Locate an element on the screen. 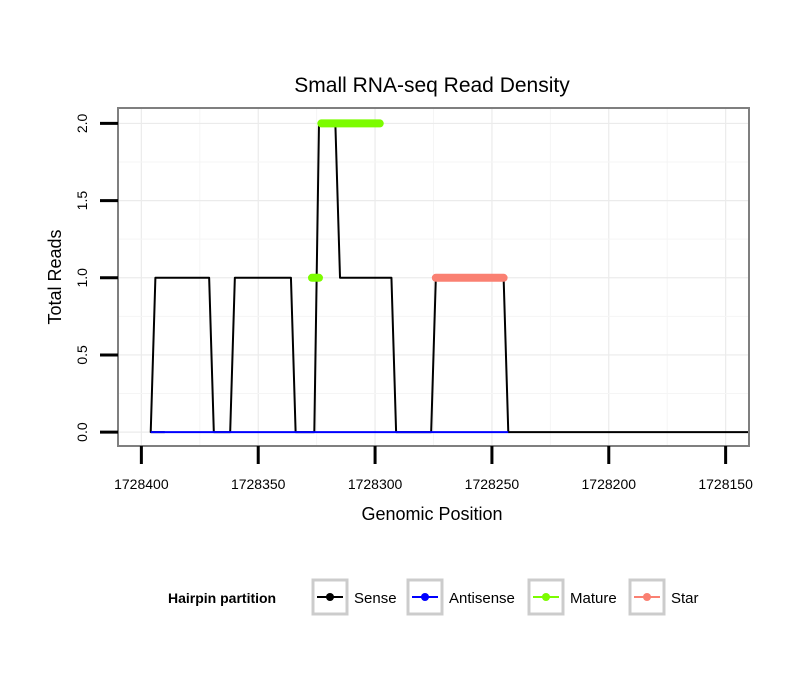 This screenshot has height=690, width=810. y-axis: 0.0 0.5 1.0 1.5 2.0 is located at coordinates (96, 277).